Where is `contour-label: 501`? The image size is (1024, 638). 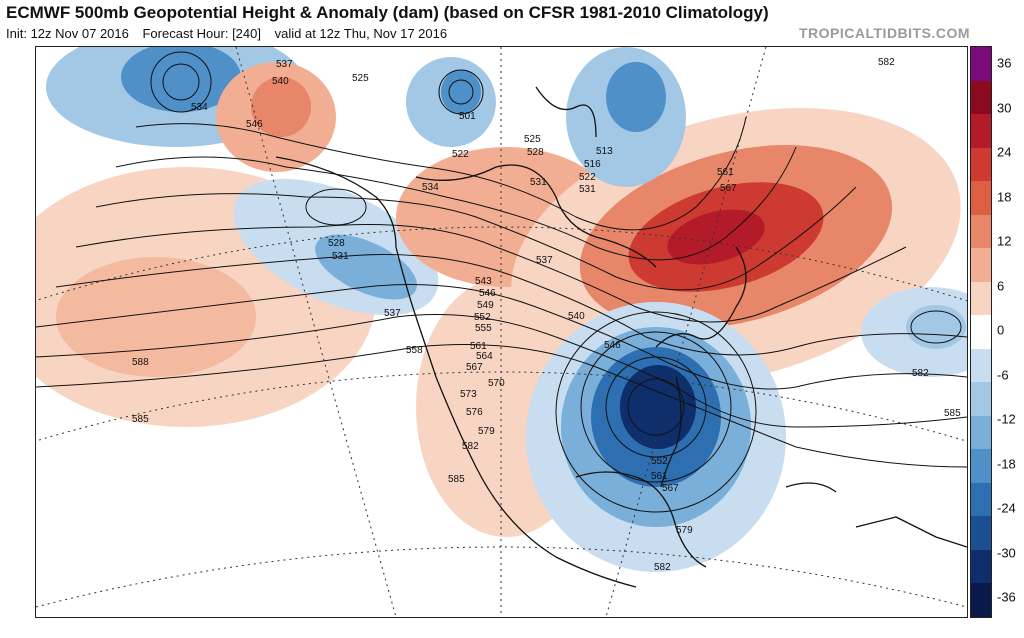
contour-label: 501 is located at coordinates (467, 116).